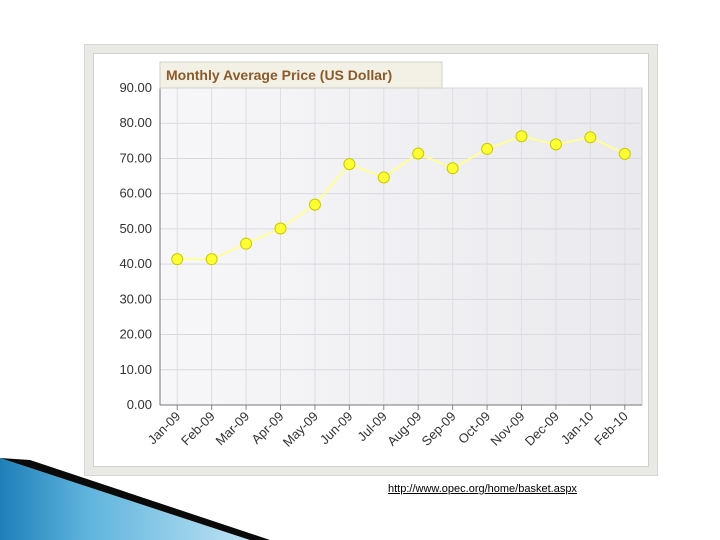 The image size is (720, 540). Describe the element at coordinates (198, 429) in the screenshot. I see `x-tick-label: Feb-09` at that location.